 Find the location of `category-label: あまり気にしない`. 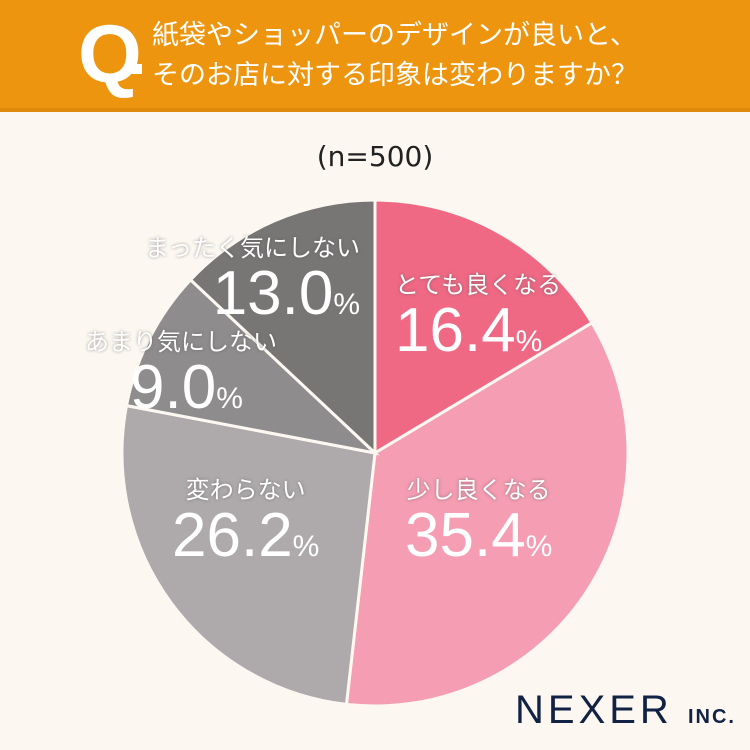

category-label: あまり気にしない is located at coordinates (181, 342).